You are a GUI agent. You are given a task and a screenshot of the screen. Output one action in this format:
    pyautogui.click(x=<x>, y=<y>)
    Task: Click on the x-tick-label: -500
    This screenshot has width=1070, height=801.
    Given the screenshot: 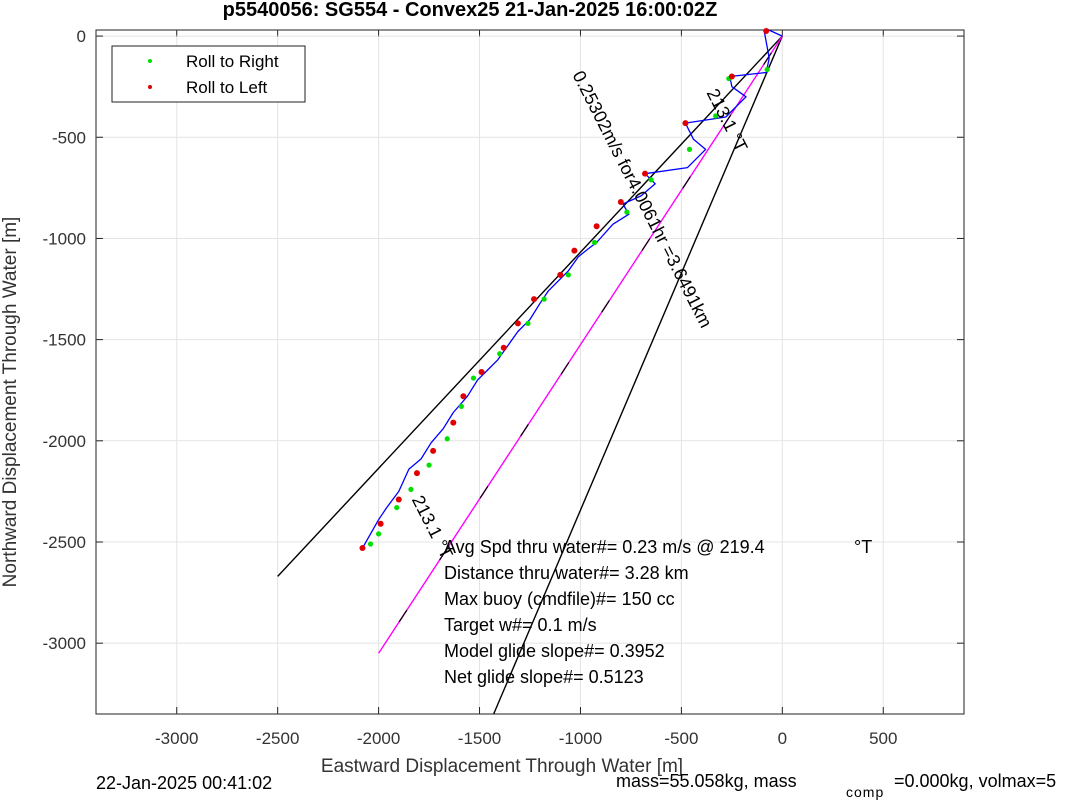 What is the action you would take?
    pyautogui.click(x=681, y=738)
    